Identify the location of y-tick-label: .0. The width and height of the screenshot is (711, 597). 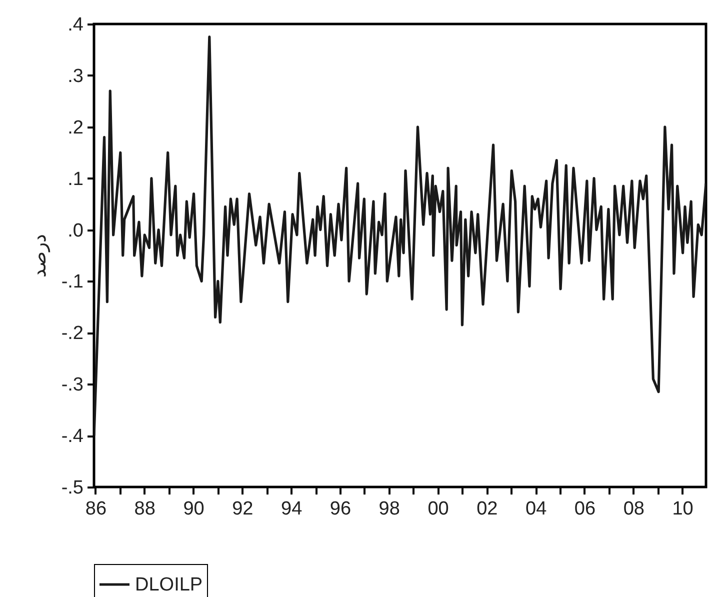
(76, 231).